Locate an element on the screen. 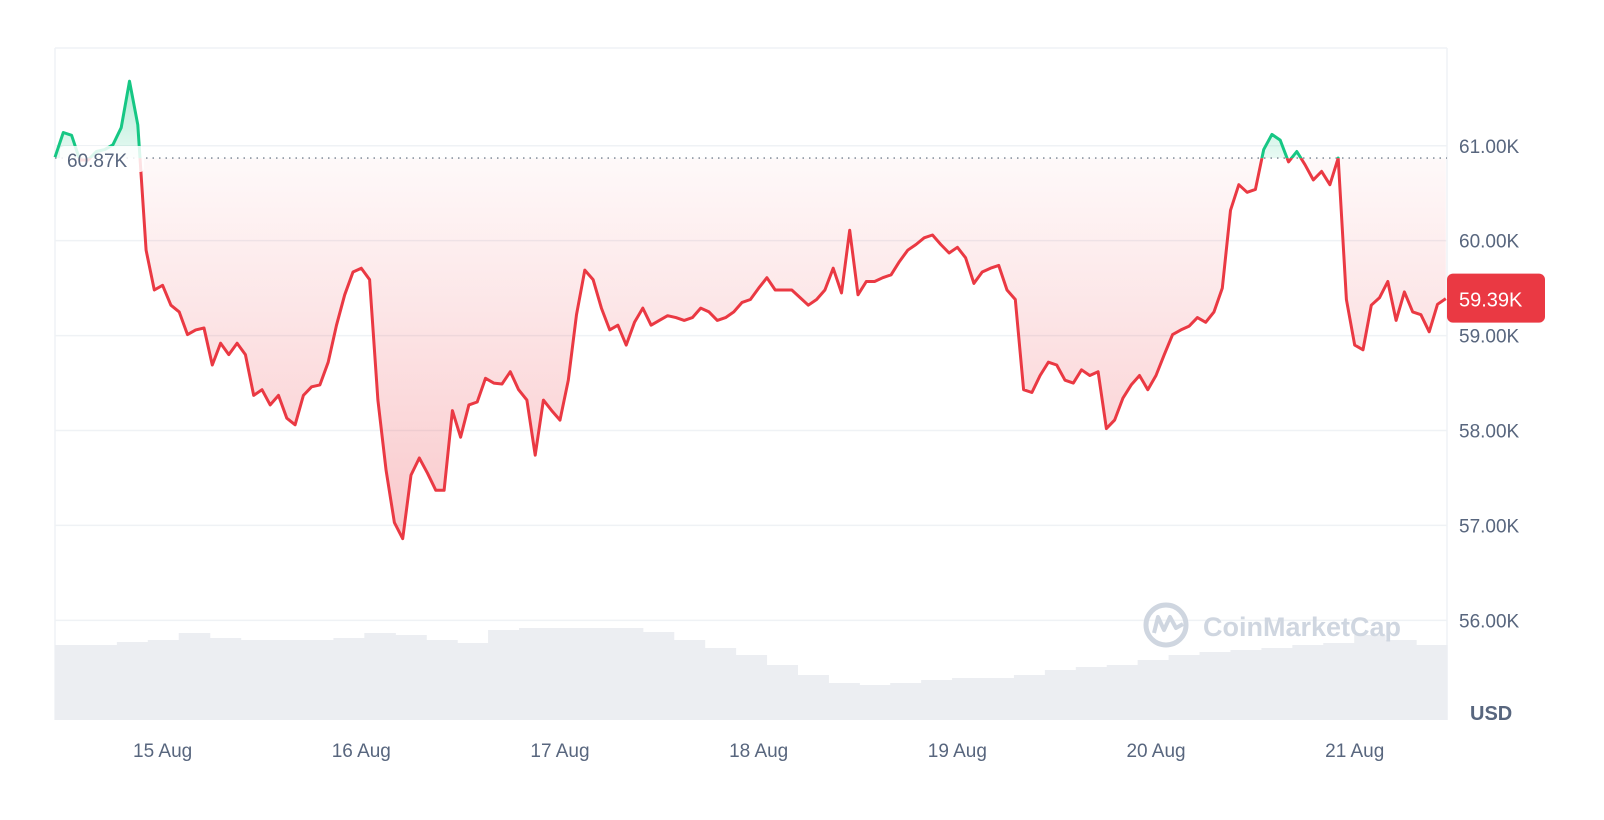 The height and width of the screenshot is (820, 1604). reference-value-label: 60.87K is located at coordinates (97, 161).